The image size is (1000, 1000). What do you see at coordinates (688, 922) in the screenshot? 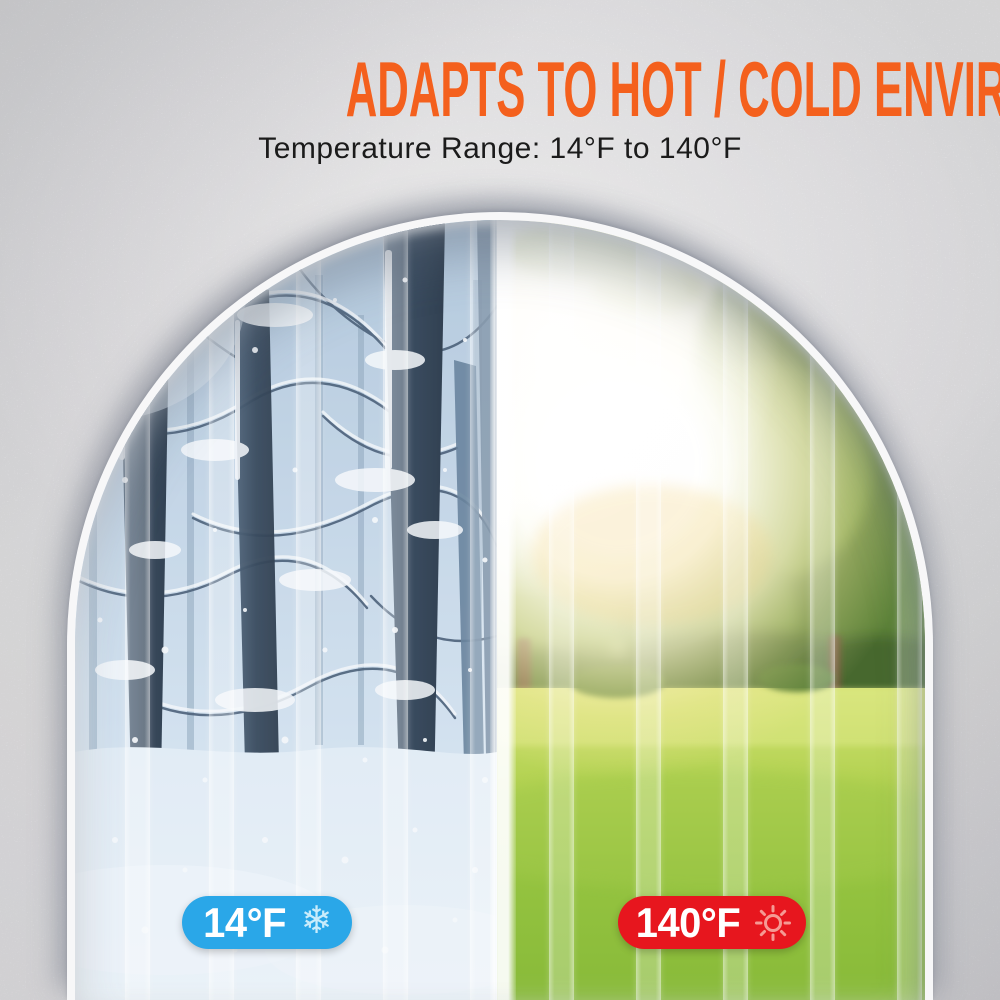
I see `hot-temperature-label: 140°F` at bounding box center [688, 922].